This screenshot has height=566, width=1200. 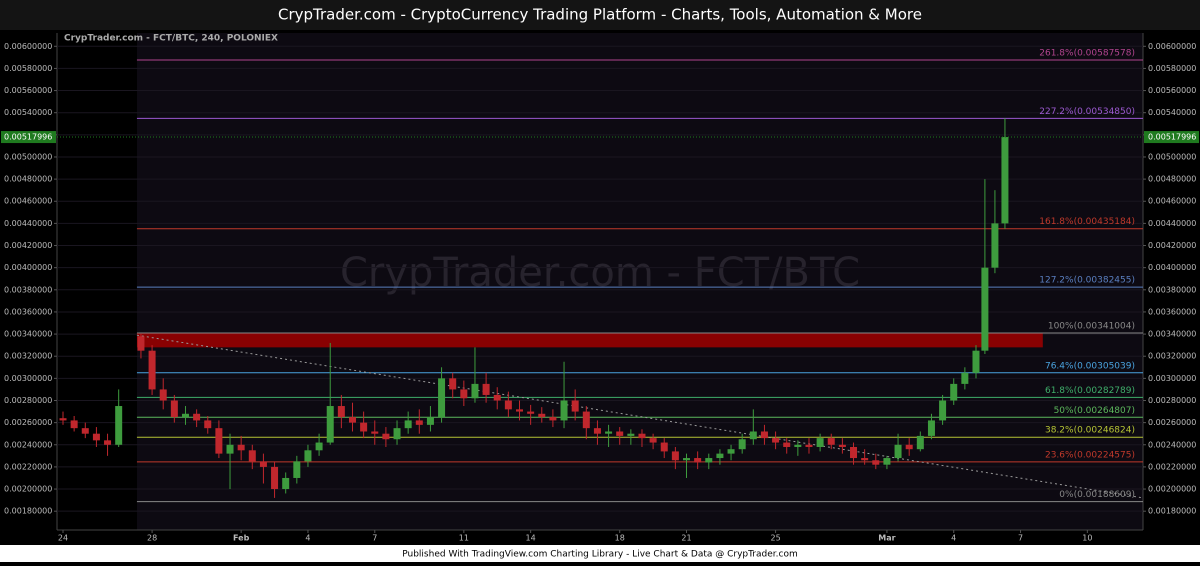 I want to click on fib-label: 127.2%(0.00382455), so click(x=1087, y=281).